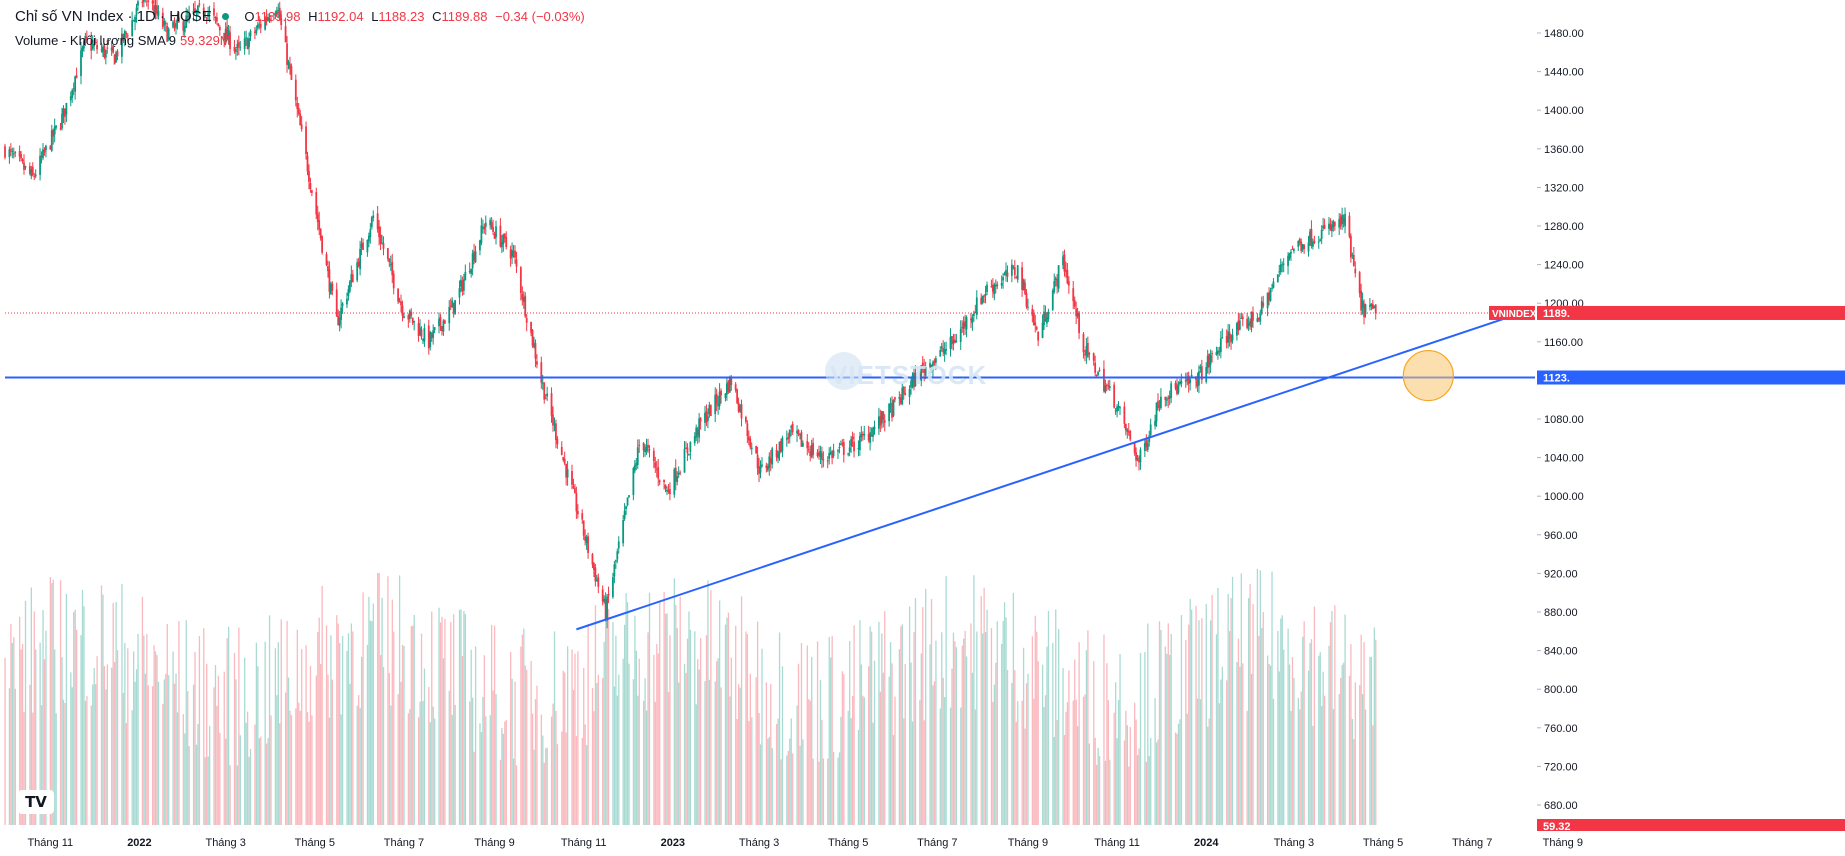 This screenshot has height=856, width=1845. I want to click on symbol-title: Chỉ số VN Index · 1D · HOSE, so click(113, 16).